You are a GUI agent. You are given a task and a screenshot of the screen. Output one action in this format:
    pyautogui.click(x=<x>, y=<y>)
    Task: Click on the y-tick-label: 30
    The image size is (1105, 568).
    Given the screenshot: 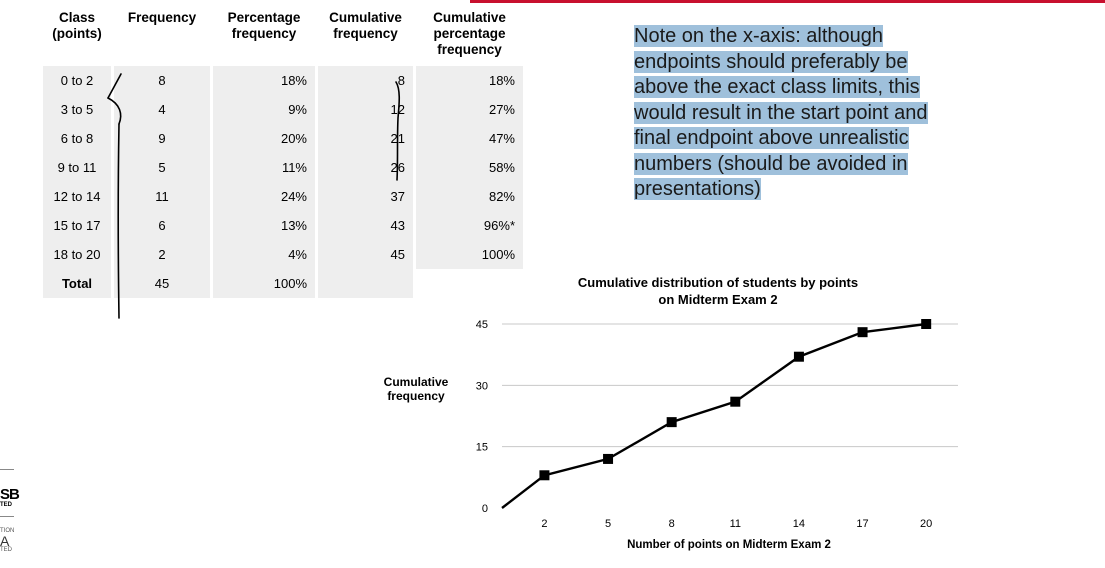 What is the action you would take?
    pyautogui.click(x=482, y=386)
    